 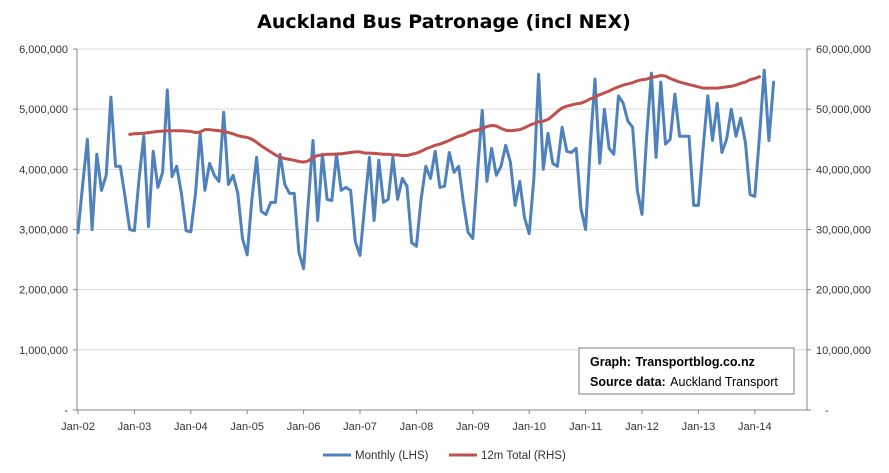 What do you see at coordinates (247, 427) in the screenshot?
I see `x-tick-label: Jan-05` at bounding box center [247, 427].